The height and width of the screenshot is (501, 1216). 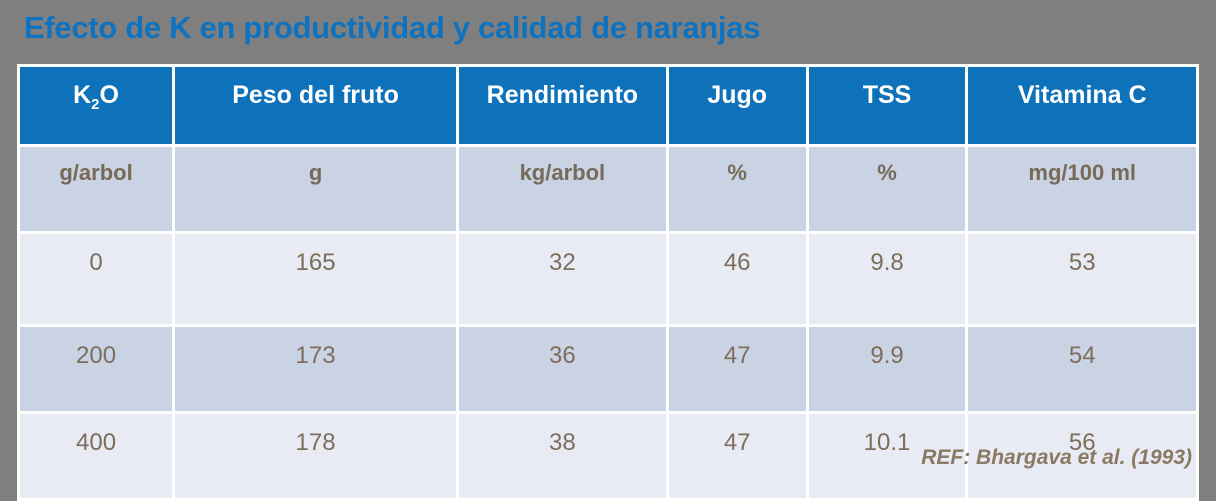 I want to click on data-cell: 56, so click(x=1082, y=456).